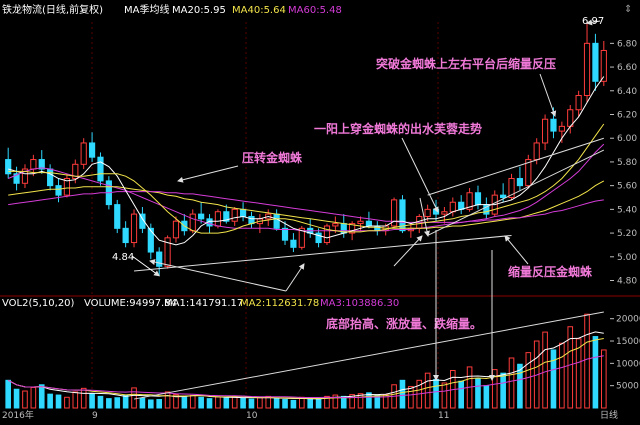 This screenshot has width=640, height=425. Describe the element at coordinates (146, 266) in the screenshot. I see `low-pointer` at that location.